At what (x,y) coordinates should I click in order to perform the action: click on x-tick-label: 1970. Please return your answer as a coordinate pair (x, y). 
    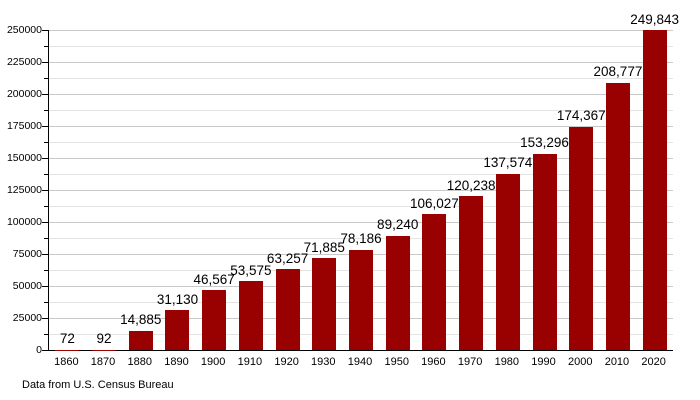
    Looking at the image, I should click on (470, 362).